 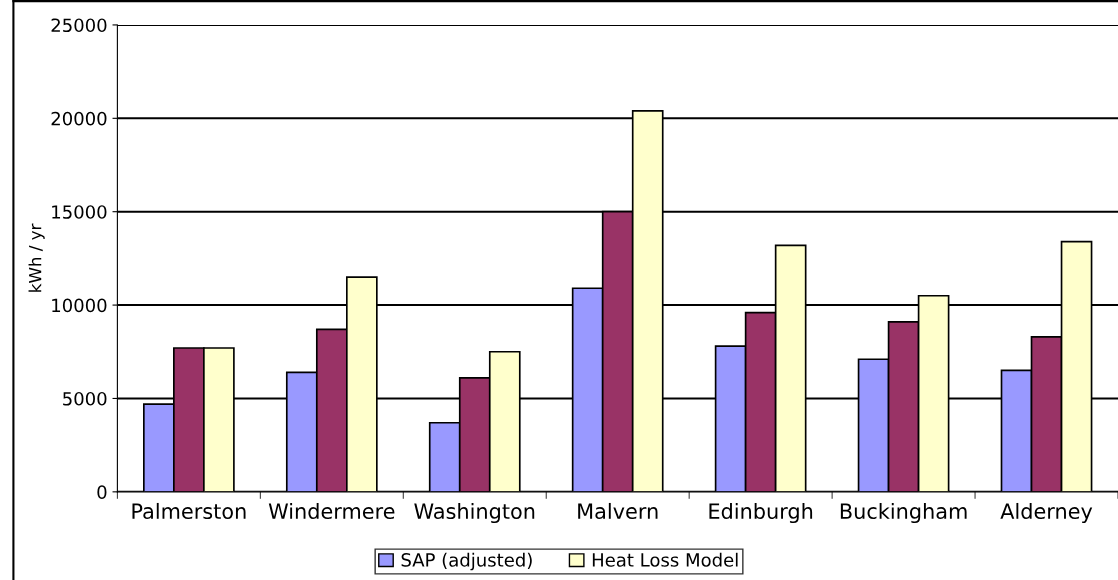 I want to click on x-tick-label: Buckingham, so click(x=903, y=513).